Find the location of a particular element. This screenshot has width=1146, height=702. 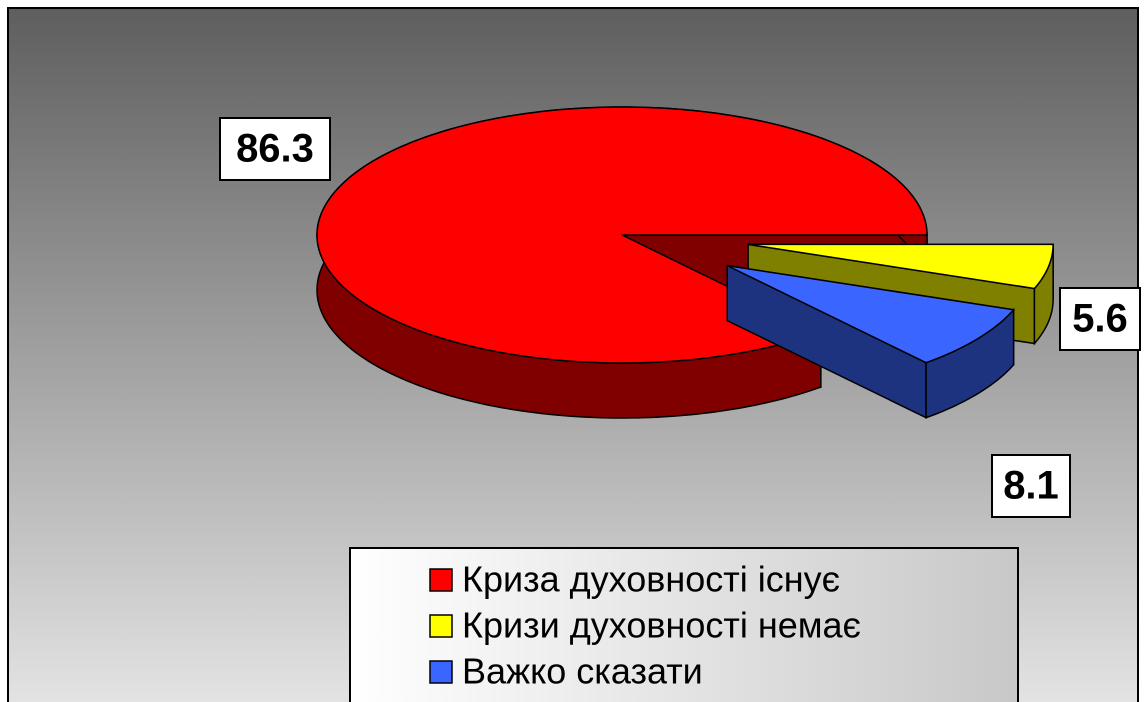

value-label: 86.3 is located at coordinates (275, 149).